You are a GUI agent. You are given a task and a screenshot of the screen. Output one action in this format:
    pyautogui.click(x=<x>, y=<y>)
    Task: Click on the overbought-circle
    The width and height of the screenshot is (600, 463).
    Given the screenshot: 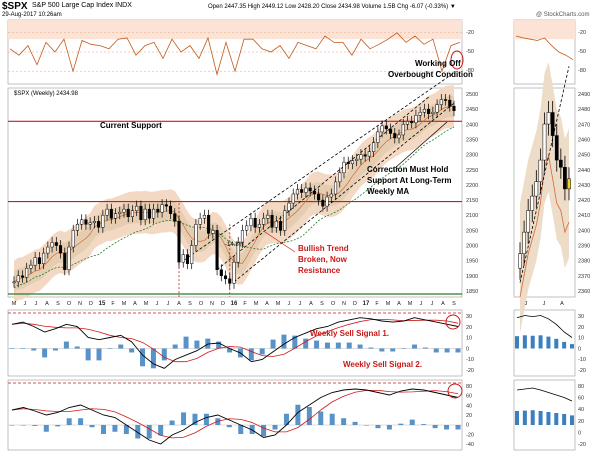 What is the action you would take?
    pyautogui.click(x=457, y=60)
    